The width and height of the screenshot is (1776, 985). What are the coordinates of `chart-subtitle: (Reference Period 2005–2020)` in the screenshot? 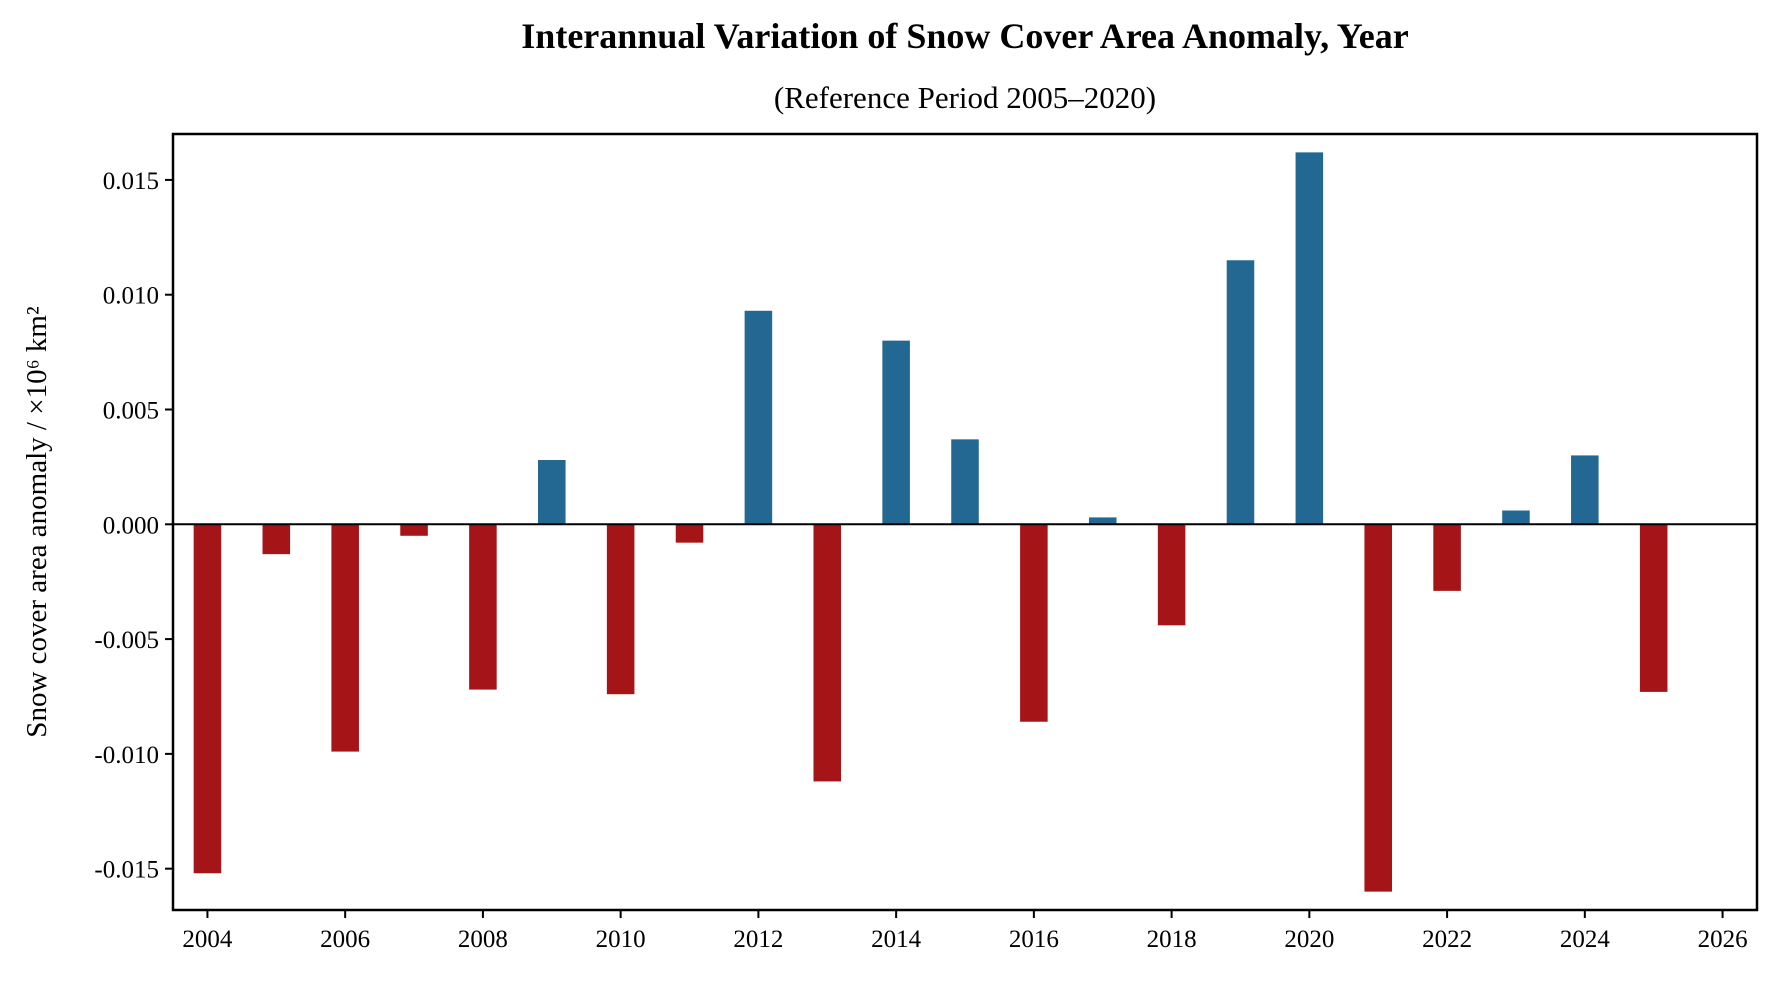 It's located at (965, 97).